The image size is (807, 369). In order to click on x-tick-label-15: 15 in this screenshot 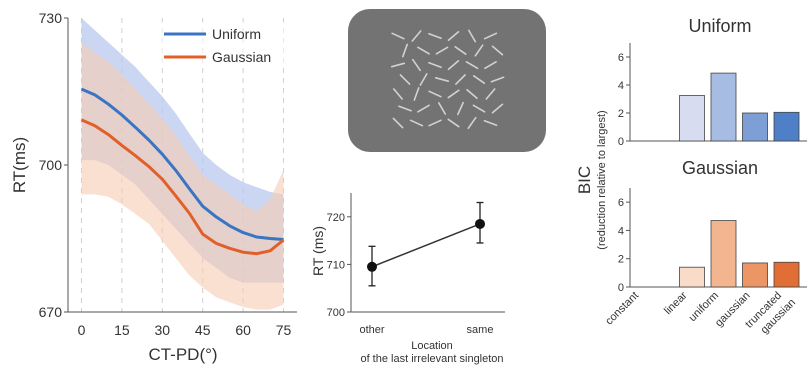, I will do `click(122, 330)`.